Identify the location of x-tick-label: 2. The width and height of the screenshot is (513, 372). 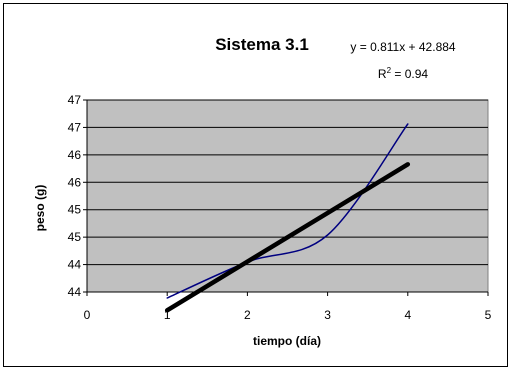
(247, 315).